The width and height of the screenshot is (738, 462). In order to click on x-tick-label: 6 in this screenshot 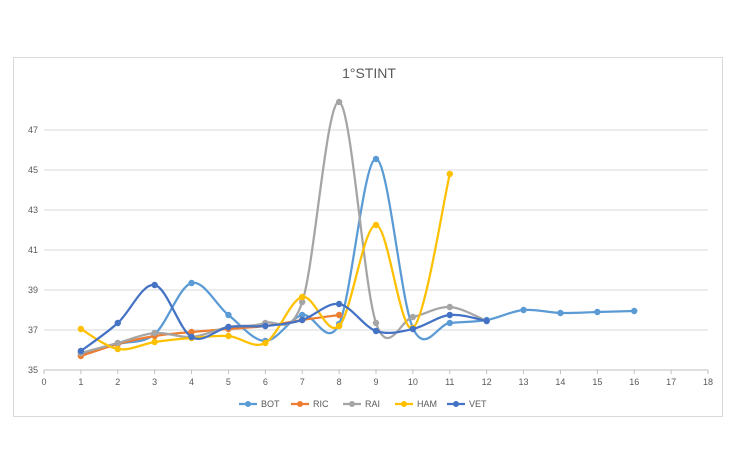, I will do `click(265, 382)`.